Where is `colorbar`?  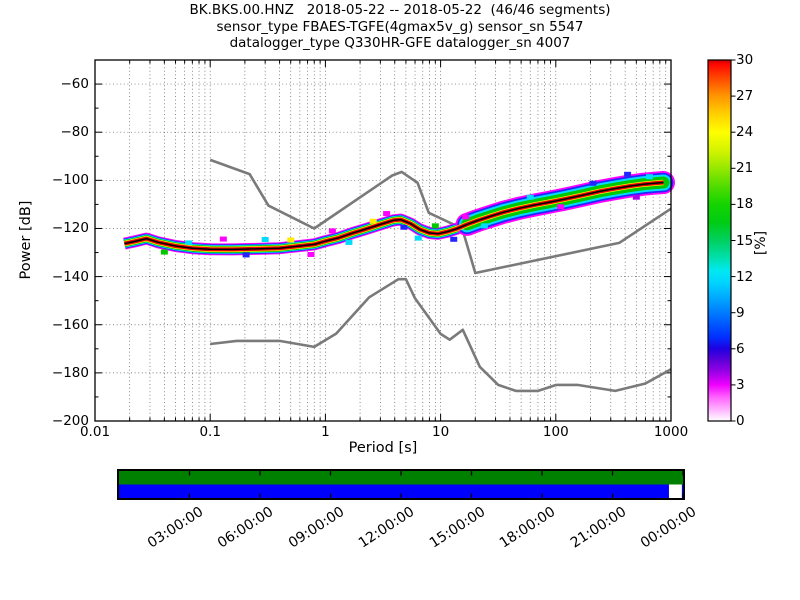
colorbar is located at coordinates (719, 240).